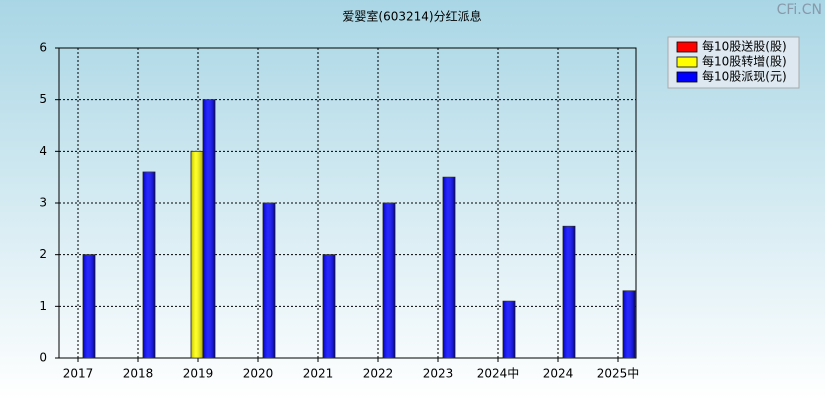 Image resolution: width=825 pixels, height=400 pixels. Describe the element at coordinates (411, 16) in the screenshot. I see `chart-title: 爱婴室(603214)分红派息` at that location.